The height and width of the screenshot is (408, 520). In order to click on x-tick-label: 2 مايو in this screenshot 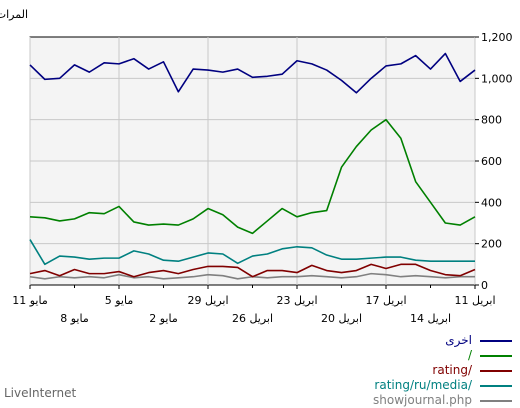, I will do `click(163, 318)`.